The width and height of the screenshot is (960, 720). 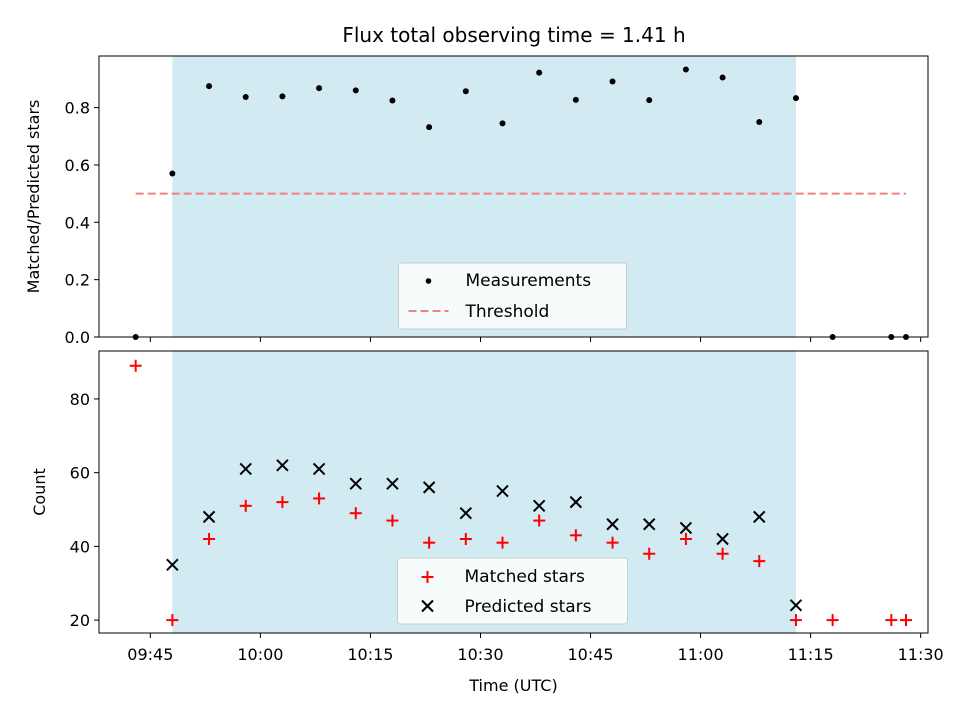 What do you see at coordinates (535, 648) in the screenshot?
I see `count-x-ticks: 09:45 10:00 10:15 10:30 10:45 11:00 11:15 11:30` at bounding box center [535, 648].